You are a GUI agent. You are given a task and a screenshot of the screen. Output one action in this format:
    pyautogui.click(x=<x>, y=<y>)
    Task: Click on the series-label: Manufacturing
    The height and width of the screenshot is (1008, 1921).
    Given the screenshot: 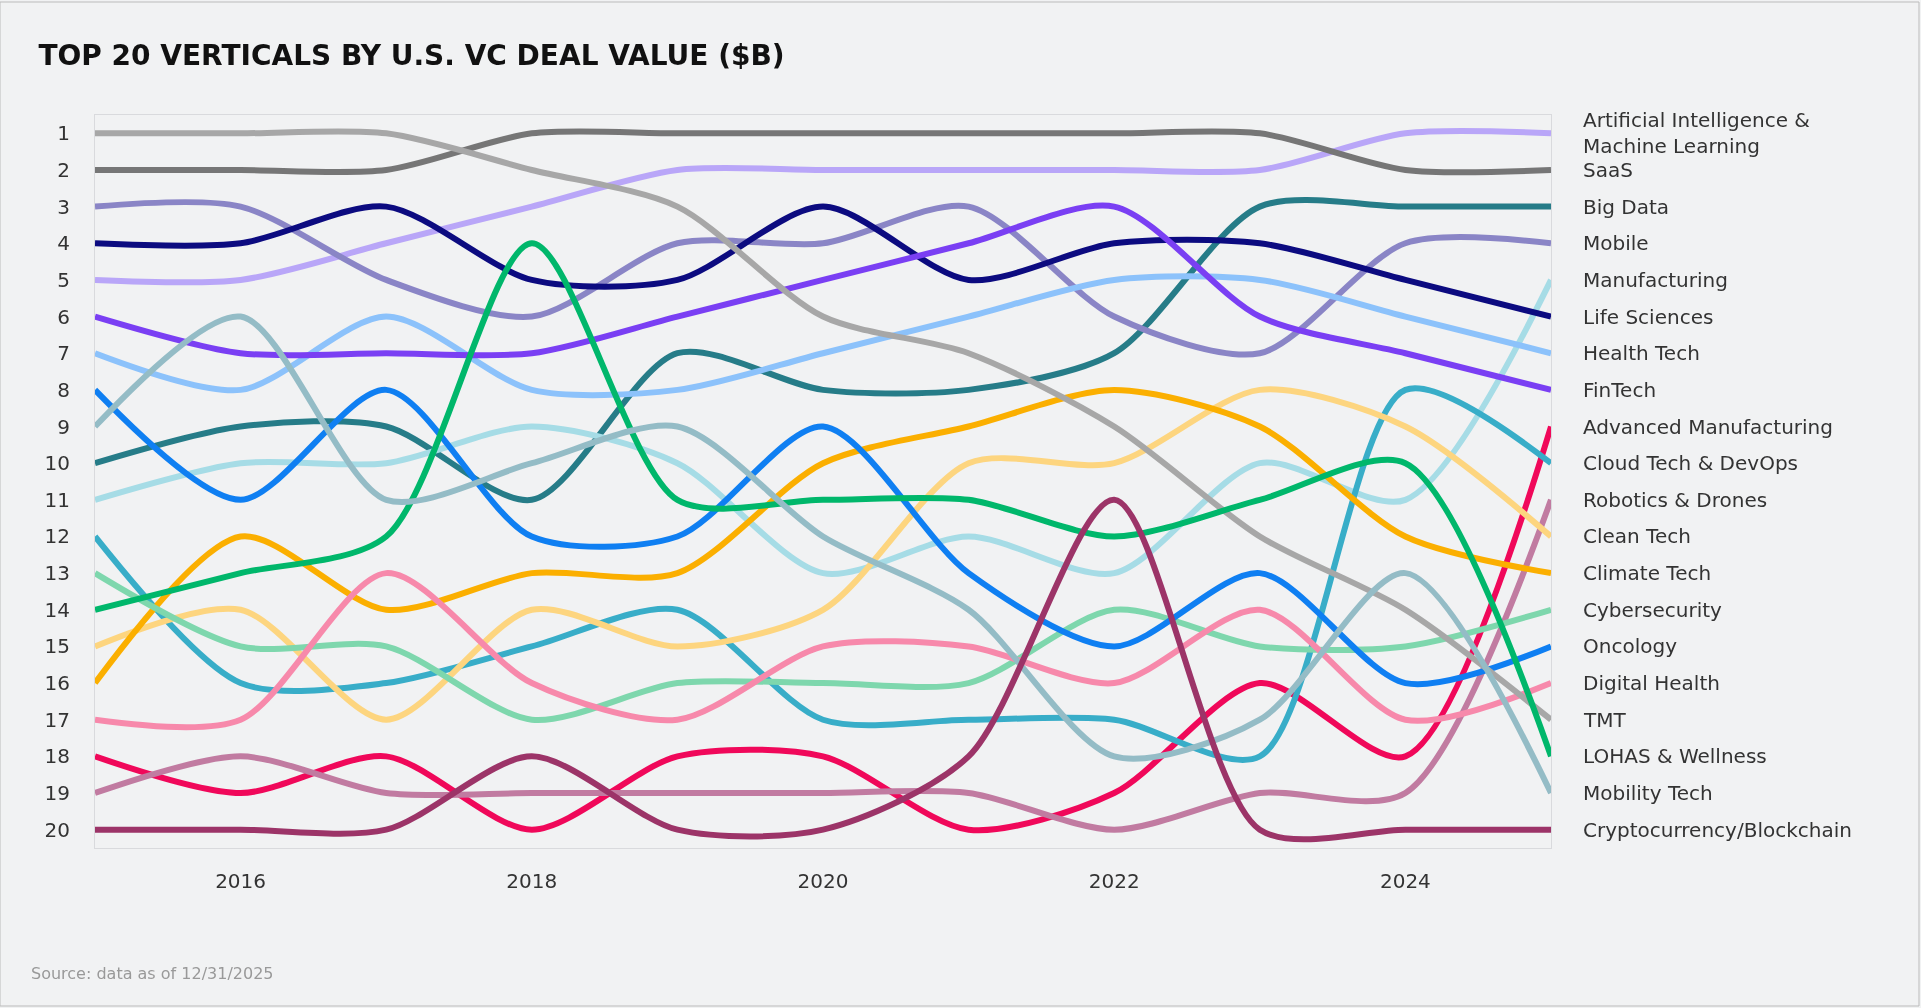 What is the action you would take?
    pyautogui.click(x=1655, y=280)
    